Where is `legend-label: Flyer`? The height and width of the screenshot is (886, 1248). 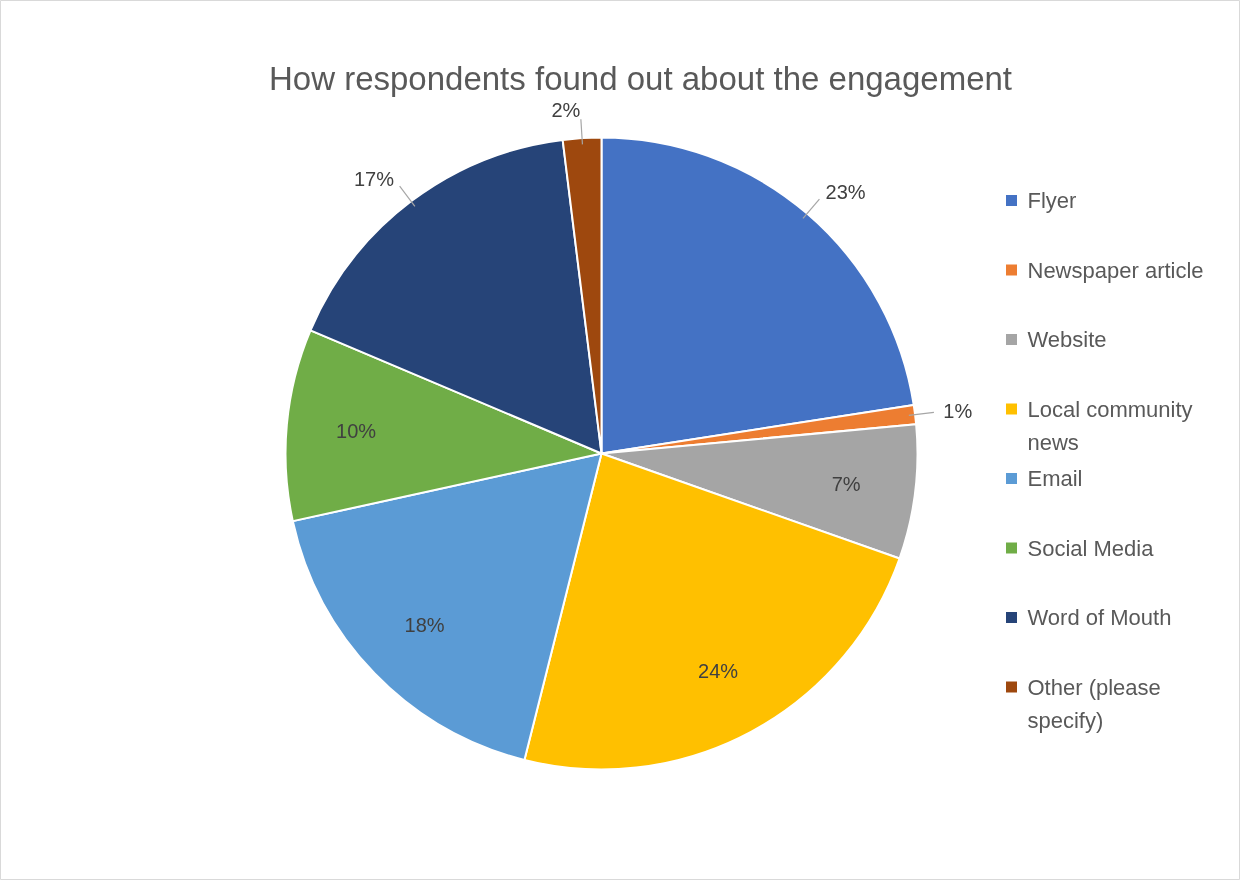
legend-label: Flyer is located at coordinates (1052, 200).